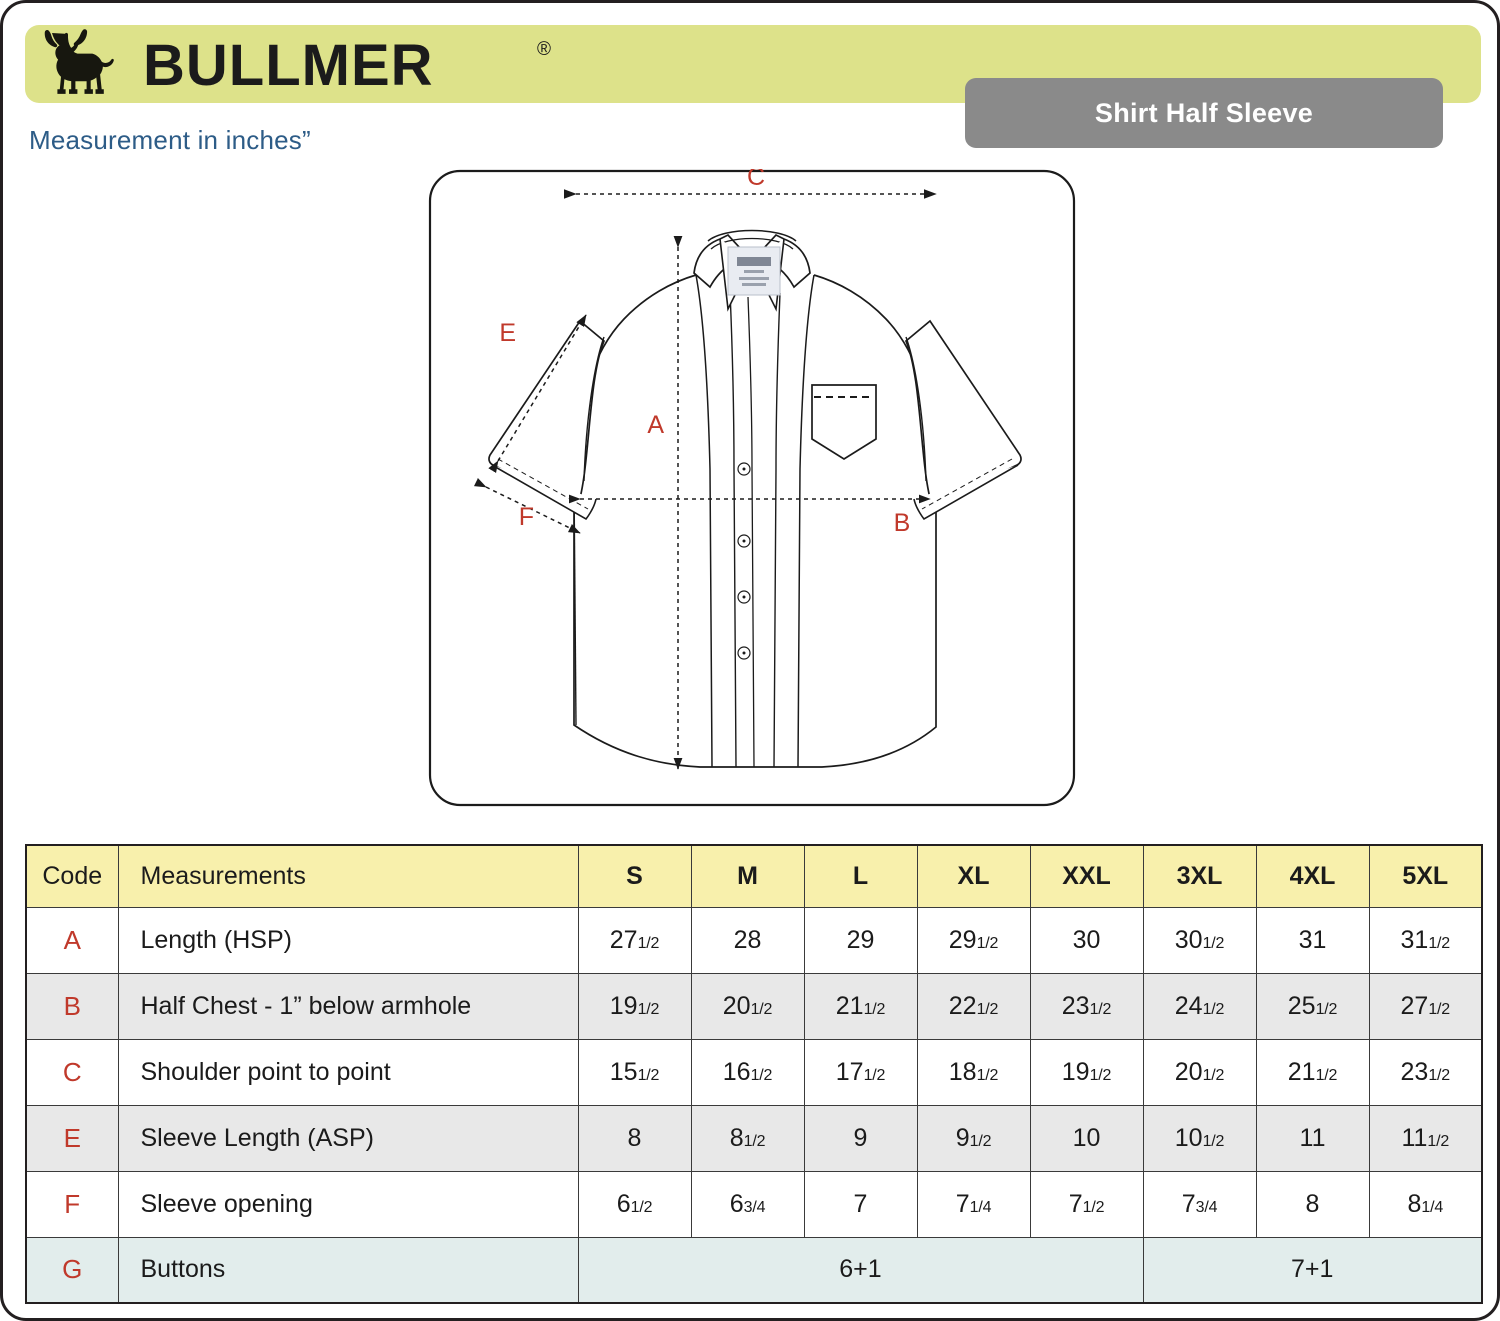  What do you see at coordinates (1312, 1204) in the screenshot?
I see `cell-f-4xl: 8` at bounding box center [1312, 1204].